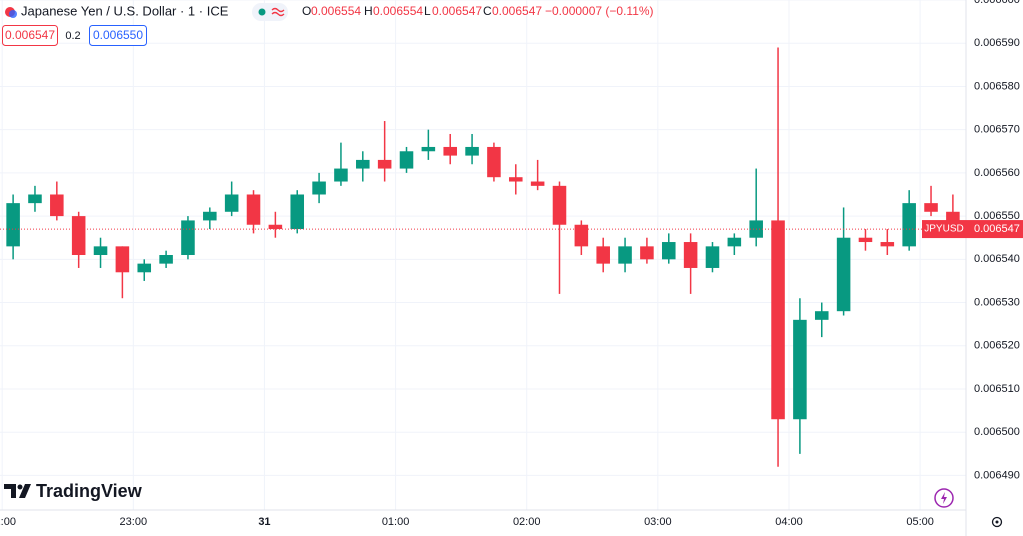  I want to click on buy-button, so click(118, 35).